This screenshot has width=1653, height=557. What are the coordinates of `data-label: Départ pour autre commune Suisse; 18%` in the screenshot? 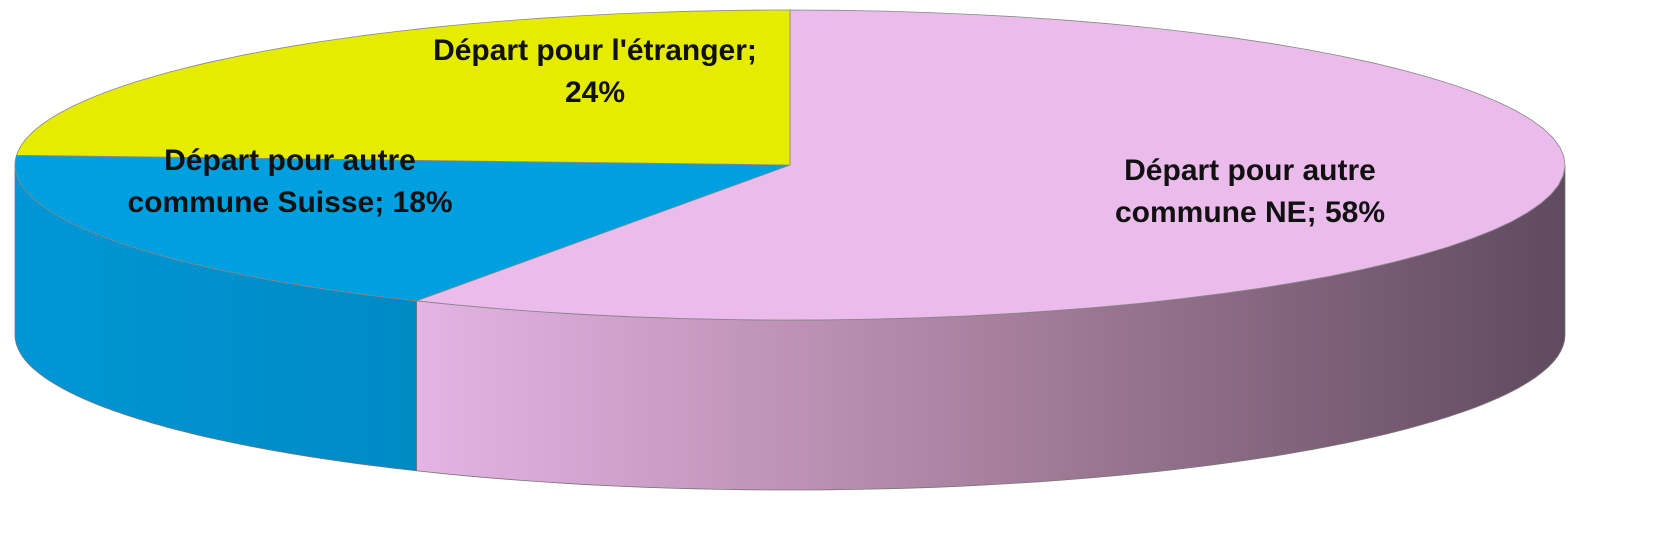 It's located at (290, 181).